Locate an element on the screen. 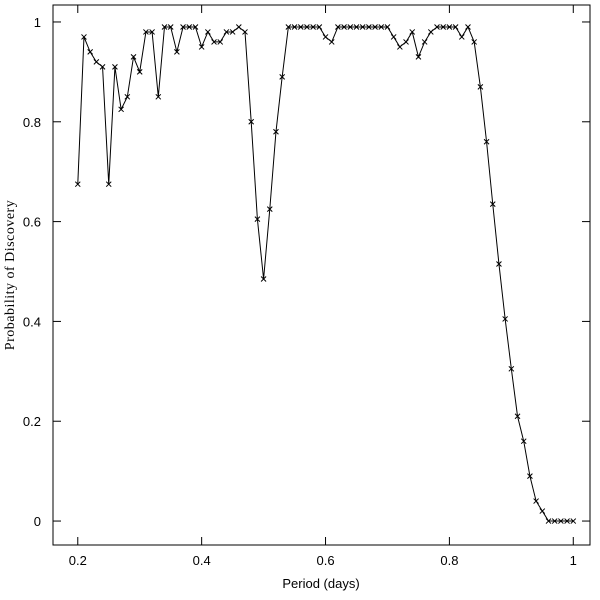 Image resolution: width=600 pixels, height=600 pixels. y-tick-label: 0.6 is located at coordinates (32, 222).